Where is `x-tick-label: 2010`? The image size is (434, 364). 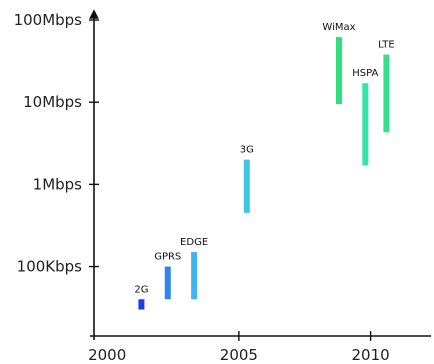
x-tick-label: 2010 is located at coordinates (370, 355).